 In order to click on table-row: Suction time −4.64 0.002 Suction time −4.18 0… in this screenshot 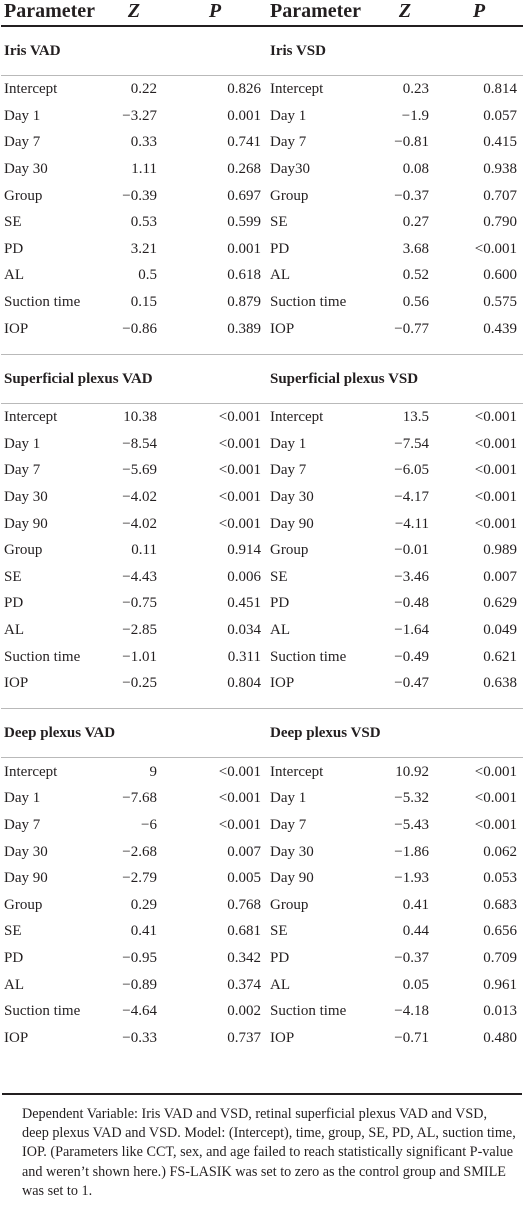, I will do `click(262, 1011)`.